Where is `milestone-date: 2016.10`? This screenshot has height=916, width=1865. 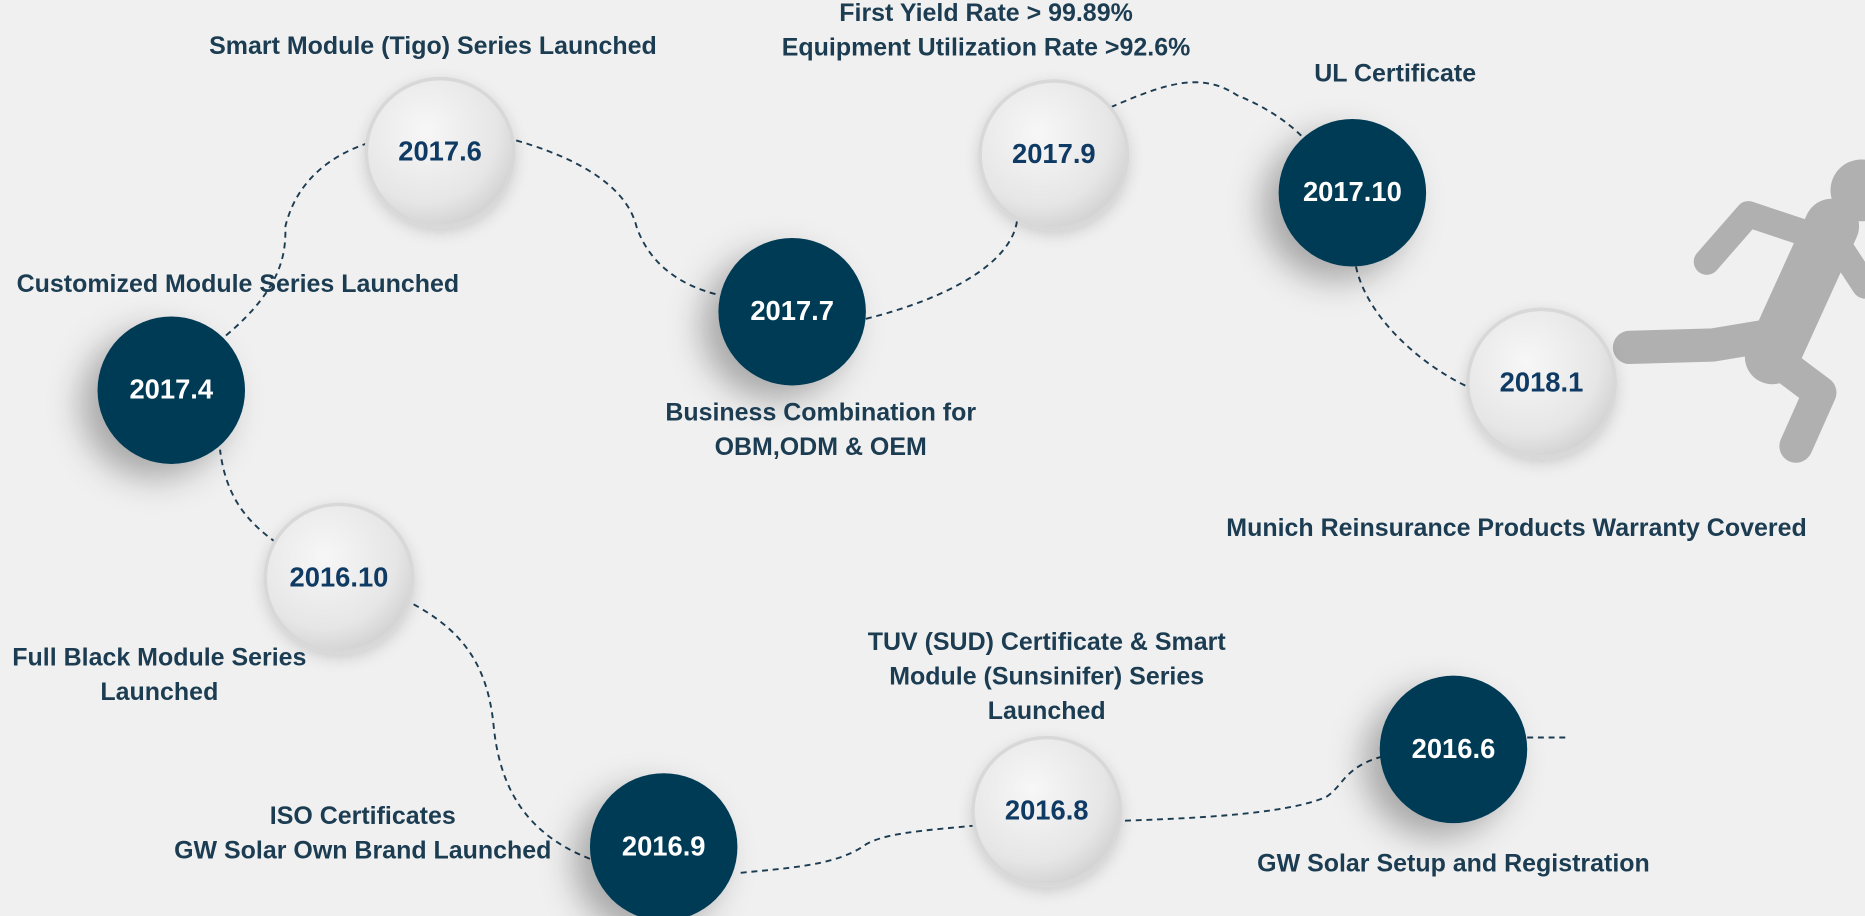 milestone-date: 2016.10 is located at coordinates (339, 577).